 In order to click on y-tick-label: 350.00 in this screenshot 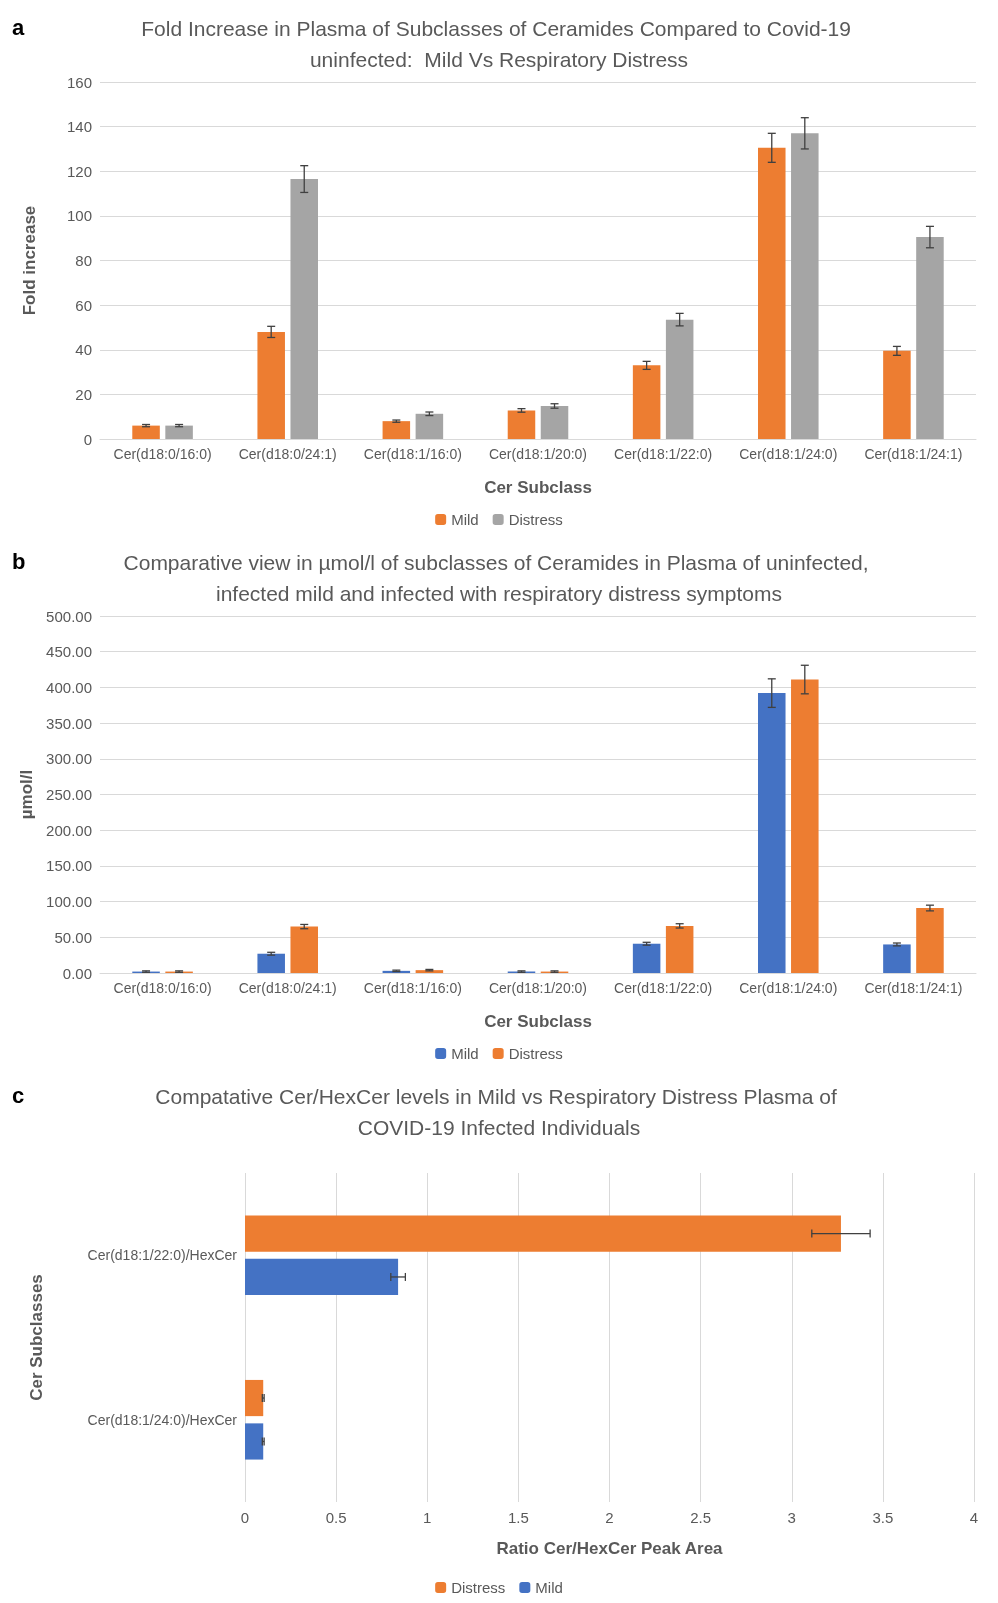, I will do `click(69, 723)`.